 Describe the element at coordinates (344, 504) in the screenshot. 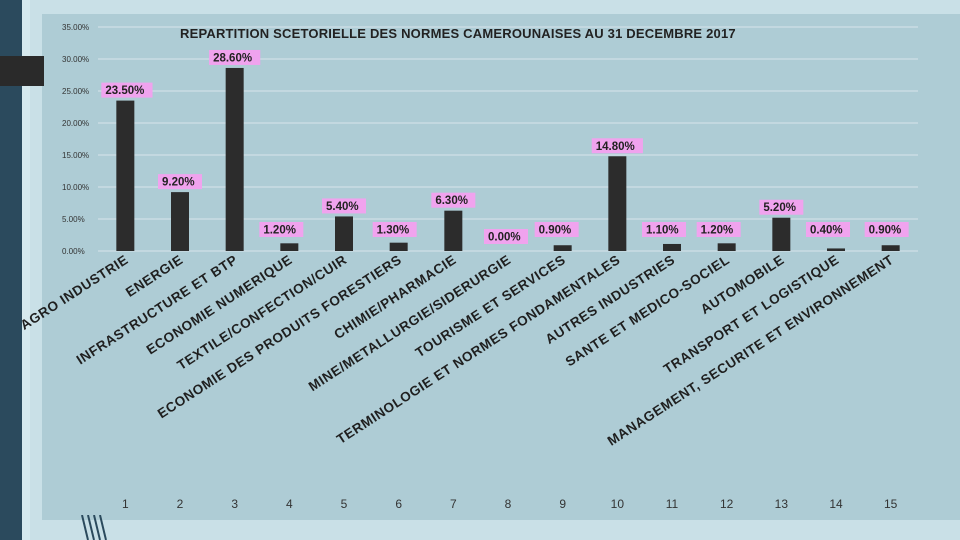

I see `category-index: 5` at that location.